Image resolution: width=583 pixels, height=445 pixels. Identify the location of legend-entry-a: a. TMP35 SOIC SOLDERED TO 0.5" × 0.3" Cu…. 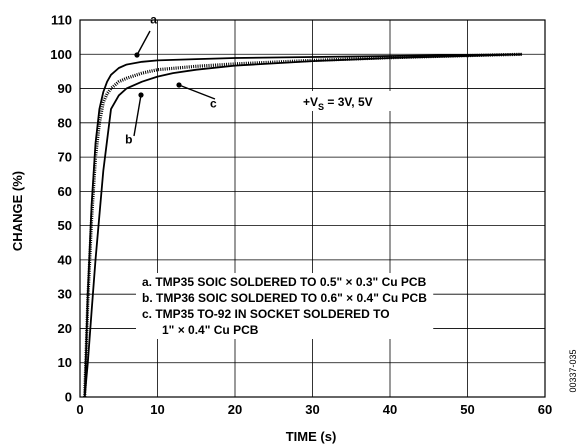
(284, 282).